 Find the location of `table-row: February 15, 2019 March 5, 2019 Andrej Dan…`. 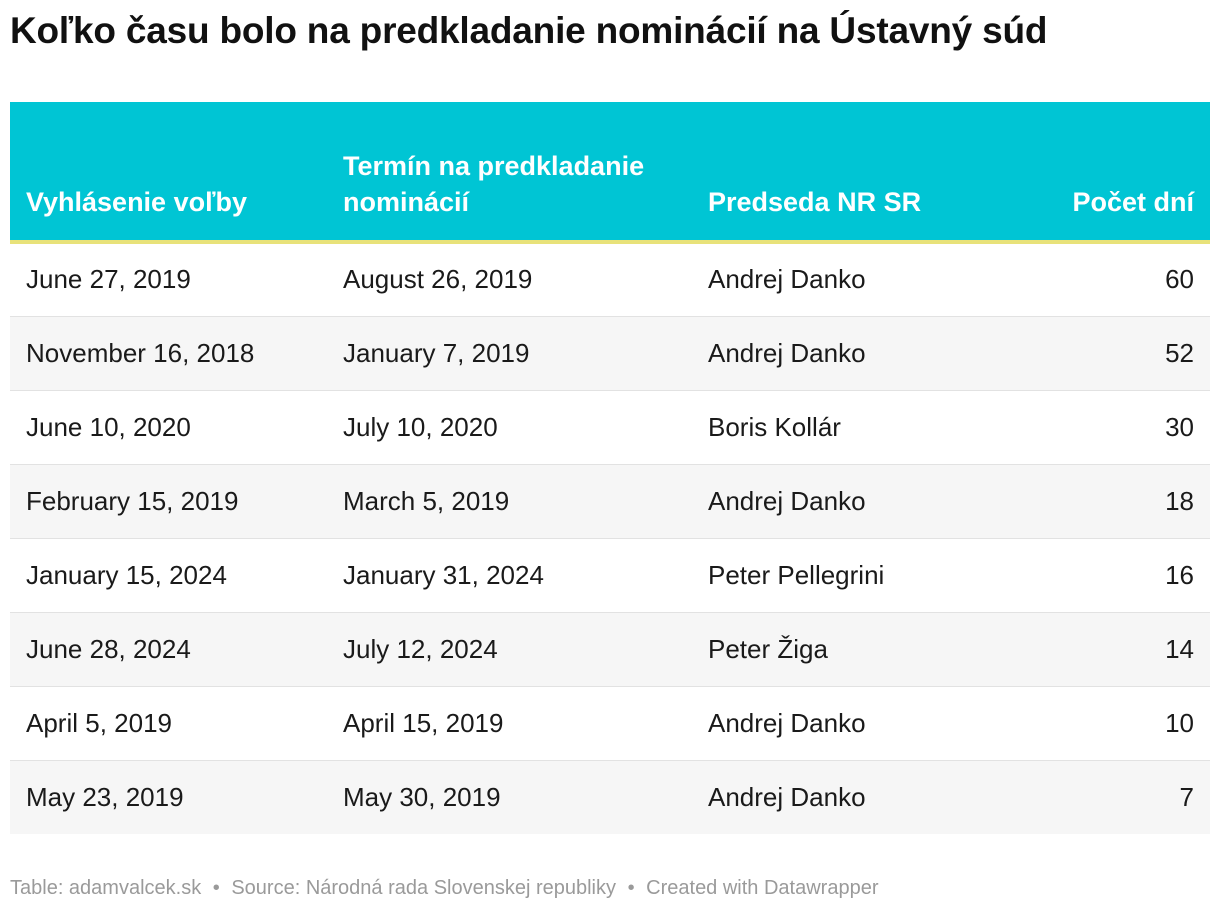

table-row: February 15, 2019 March 5, 2019 Andrej Dan… is located at coordinates (610, 501).